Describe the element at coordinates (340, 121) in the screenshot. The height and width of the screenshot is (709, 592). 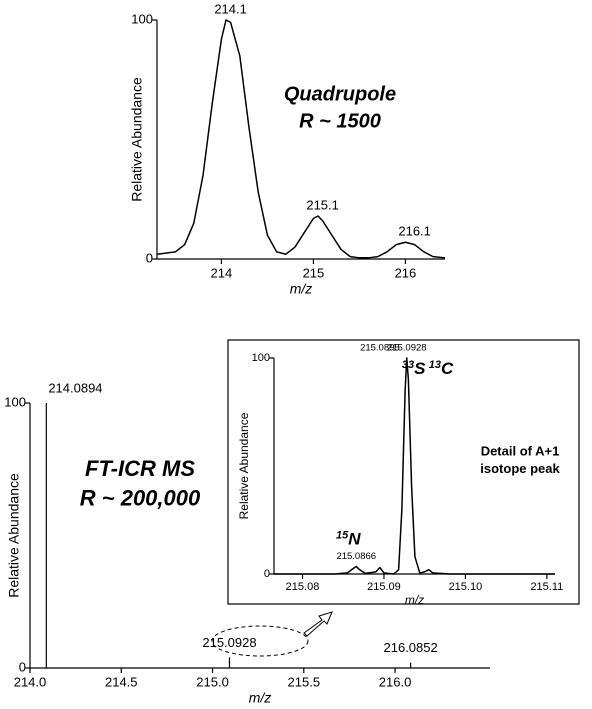
I see `chart-subtitle: R ~ 1500` at that location.